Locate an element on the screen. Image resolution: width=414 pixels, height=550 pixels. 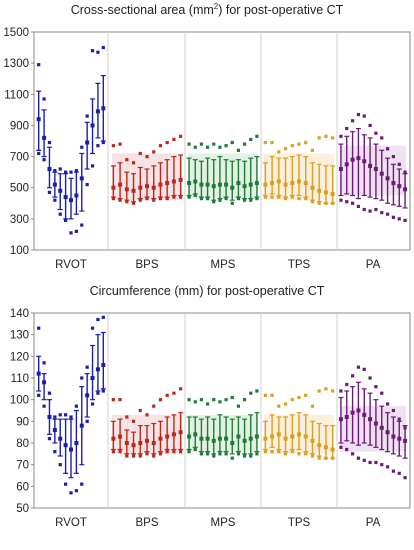
series-group-mps is located at coordinates (223, 424).